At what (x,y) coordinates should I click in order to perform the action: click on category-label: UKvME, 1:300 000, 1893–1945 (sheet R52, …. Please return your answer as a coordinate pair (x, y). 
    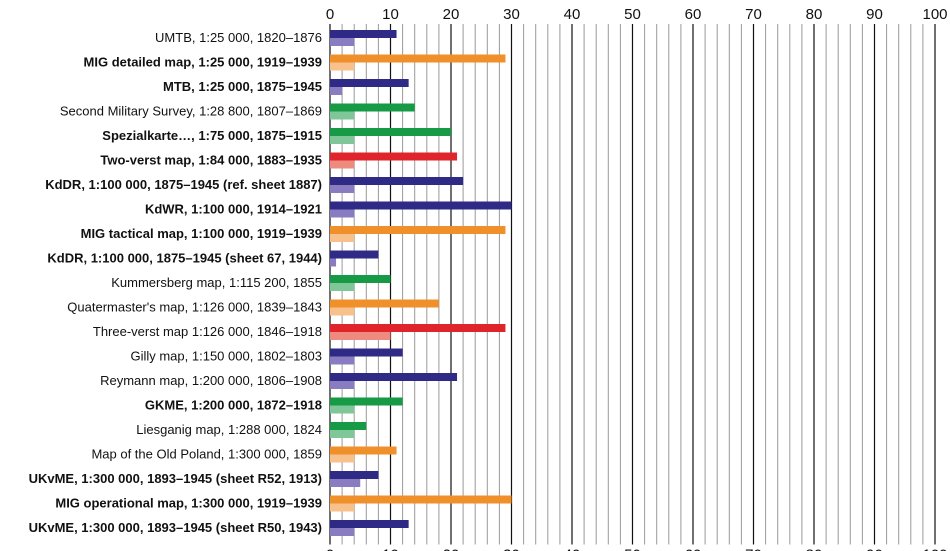
    Looking at the image, I should click on (175, 478).